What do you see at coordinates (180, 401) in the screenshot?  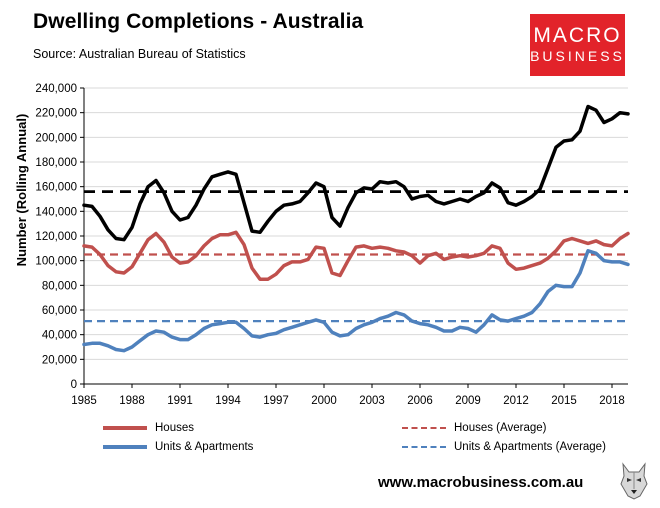 I see `x-tick-label: 1991` at bounding box center [180, 401].